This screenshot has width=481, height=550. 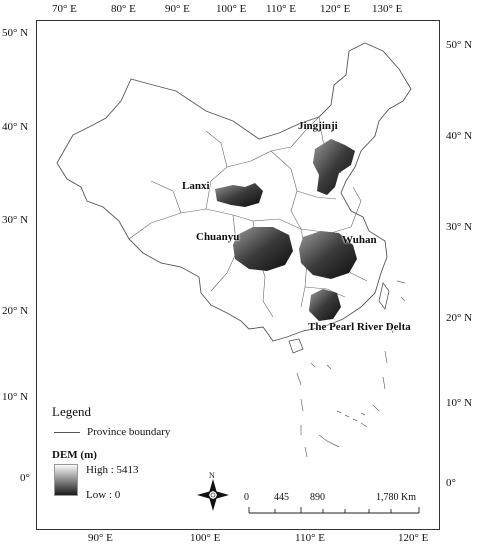 What do you see at coordinates (231, 9) in the screenshot?
I see `lon-label-top-100: 100° E` at bounding box center [231, 9].